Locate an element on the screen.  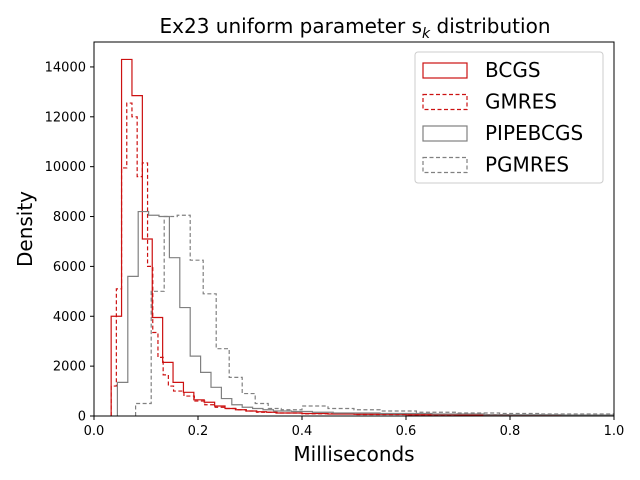
y-tick-label: 8000 is located at coordinates (69, 217).